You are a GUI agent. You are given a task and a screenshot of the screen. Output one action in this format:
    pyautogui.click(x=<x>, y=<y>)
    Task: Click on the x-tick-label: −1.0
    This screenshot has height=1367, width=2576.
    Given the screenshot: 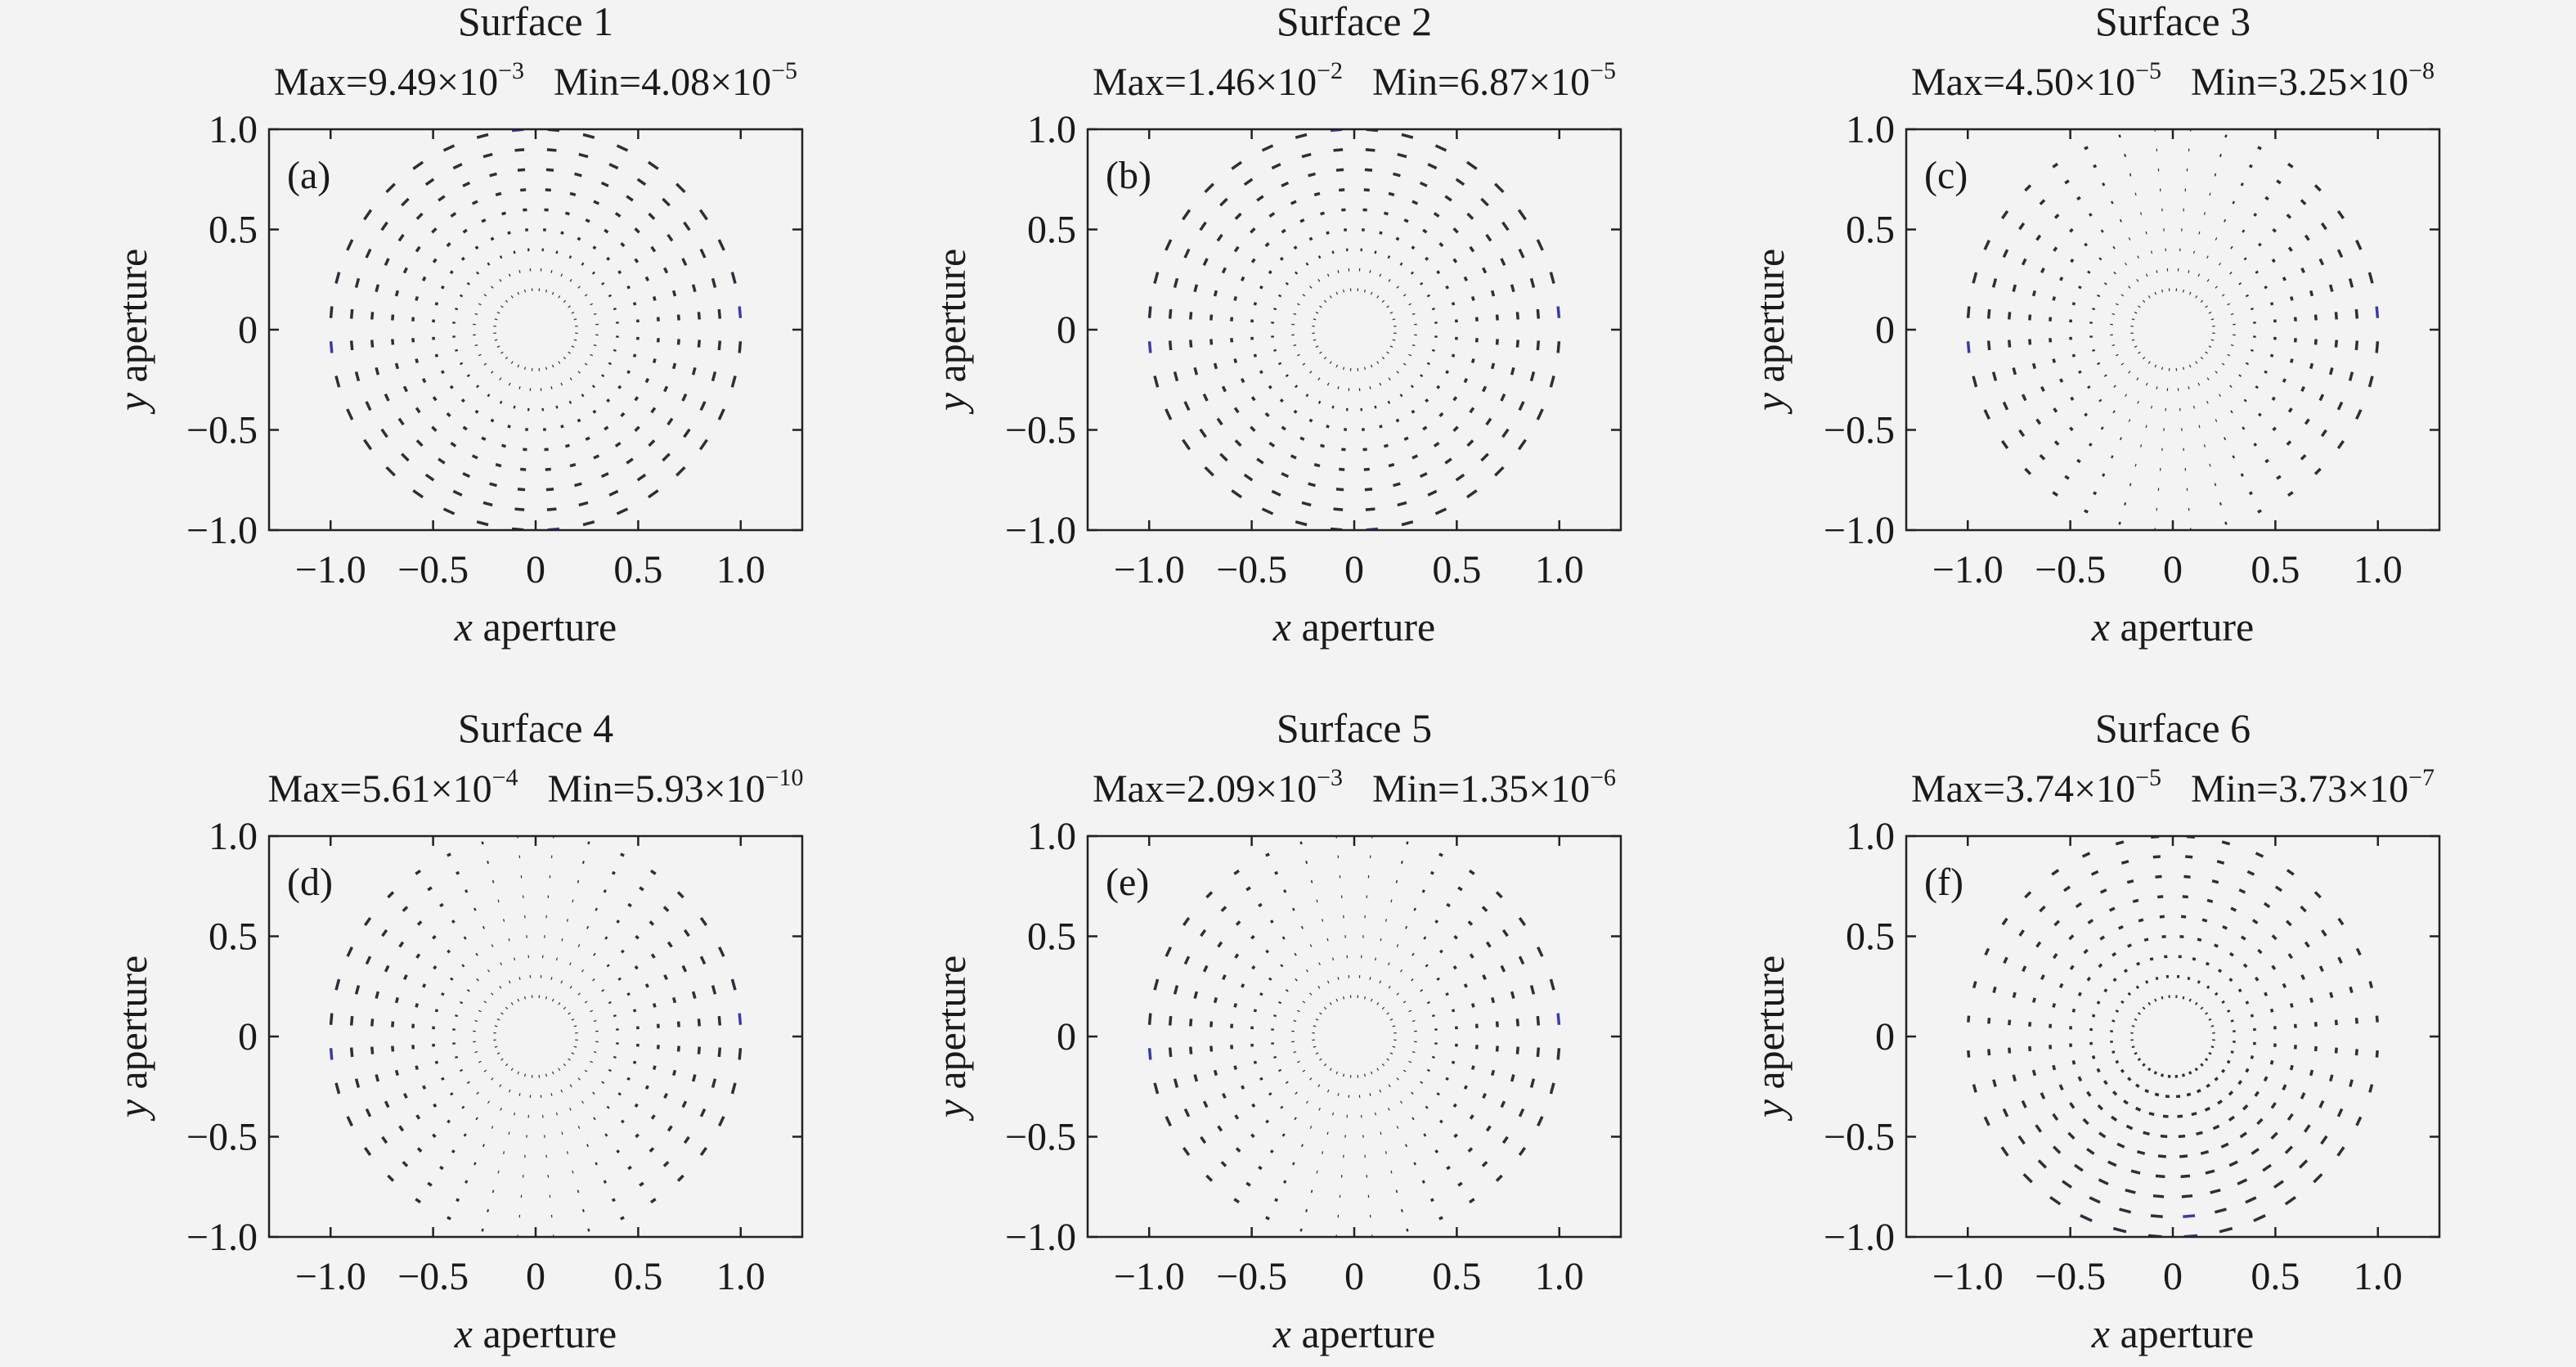 What is the action you would take?
    pyautogui.click(x=1149, y=1276)
    